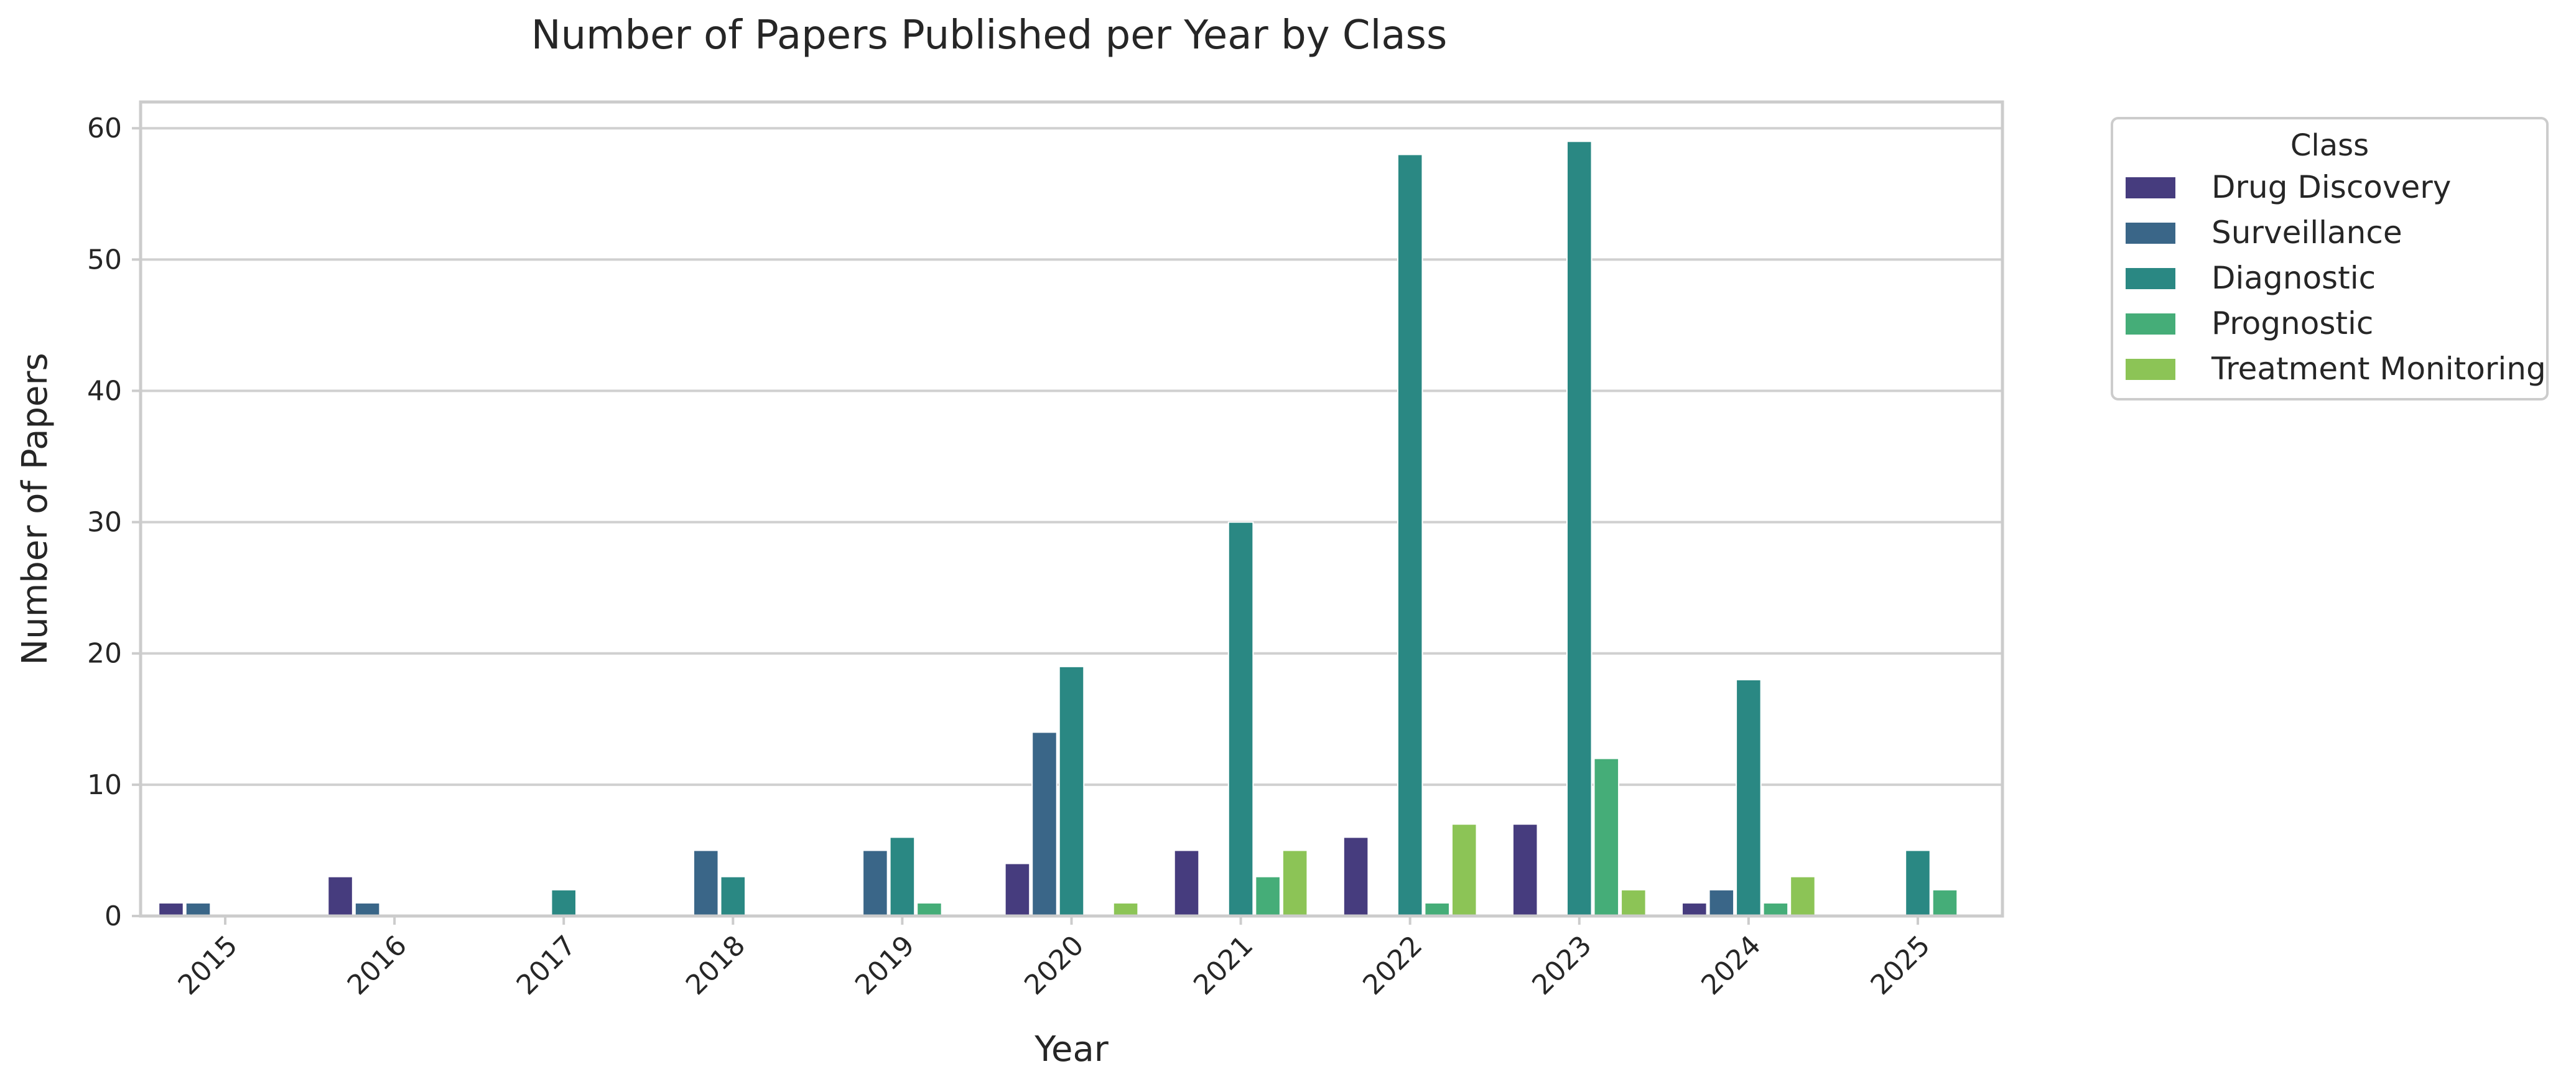 The width and height of the screenshot is (2576, 1092). I want to click on x-tick-label: 2022, so click(1392, 965).